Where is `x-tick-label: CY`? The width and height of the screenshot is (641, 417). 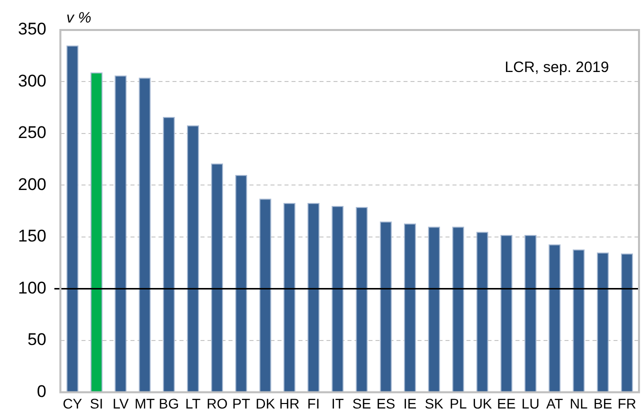
x-tick-label: CY is located at coordinates (72, 403).